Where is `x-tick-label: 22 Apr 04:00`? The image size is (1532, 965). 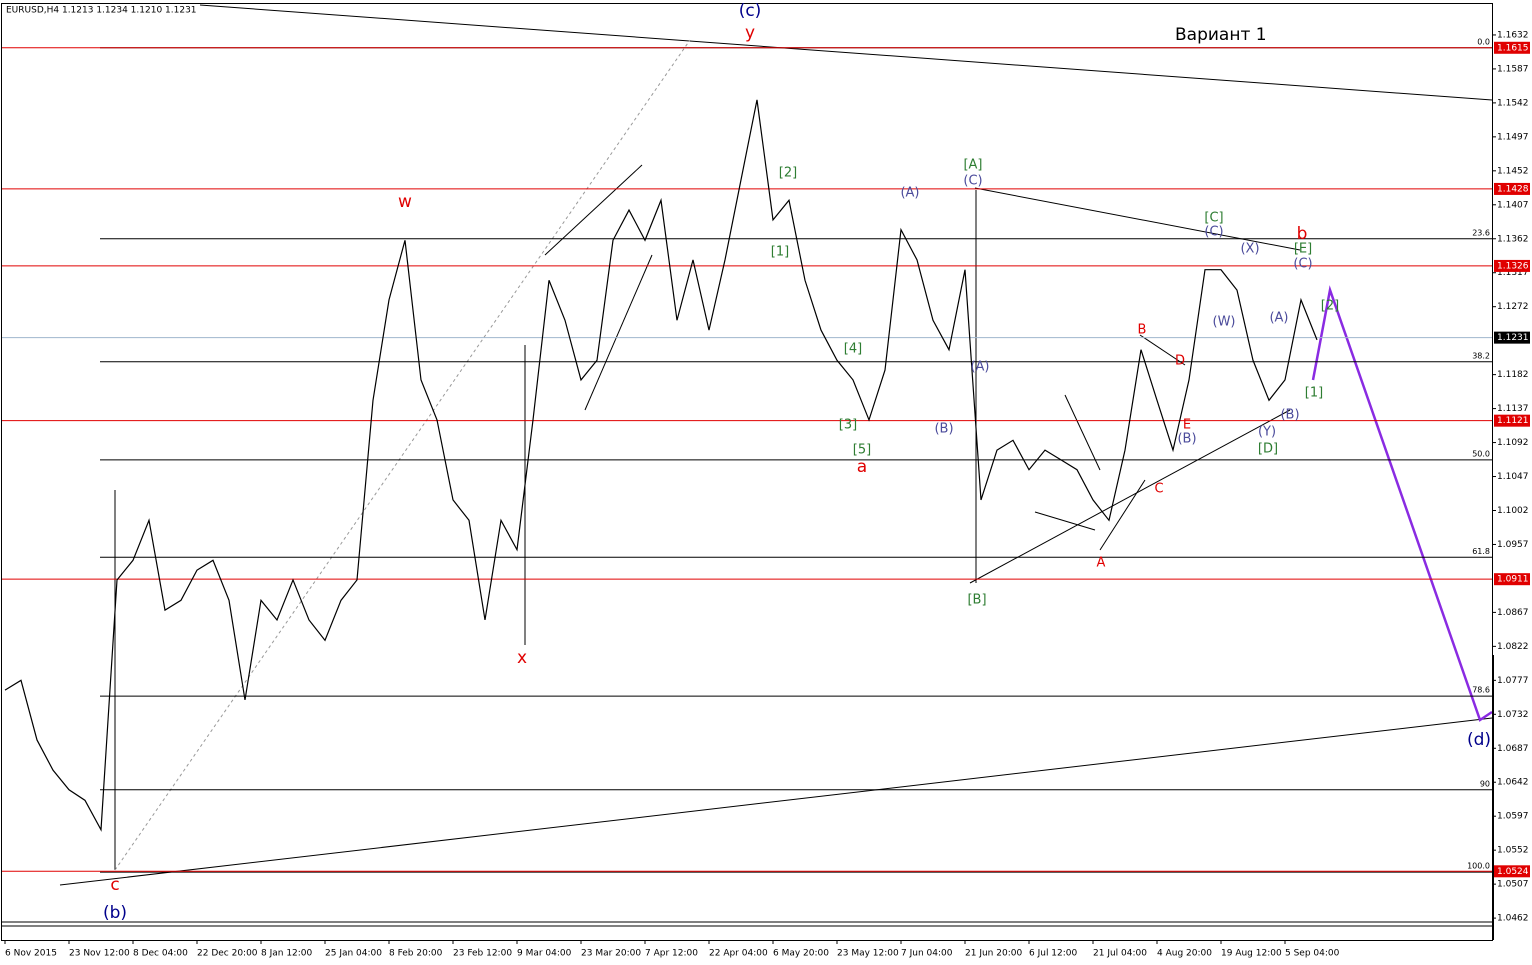
x-tick-label: 22 Apr 04:00 is located at coordinates (738, 954).